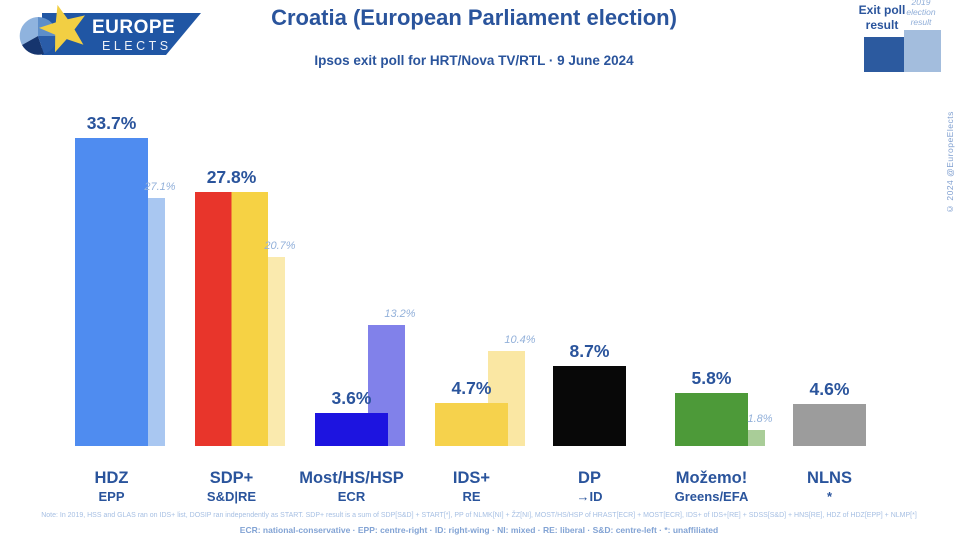 This screenshot has width=958, height=539. What do you see at coordinates (351, 398) in the screenshot?
I see `value-exitpoll-2: 3.6%` at bounding box center [351, 398].